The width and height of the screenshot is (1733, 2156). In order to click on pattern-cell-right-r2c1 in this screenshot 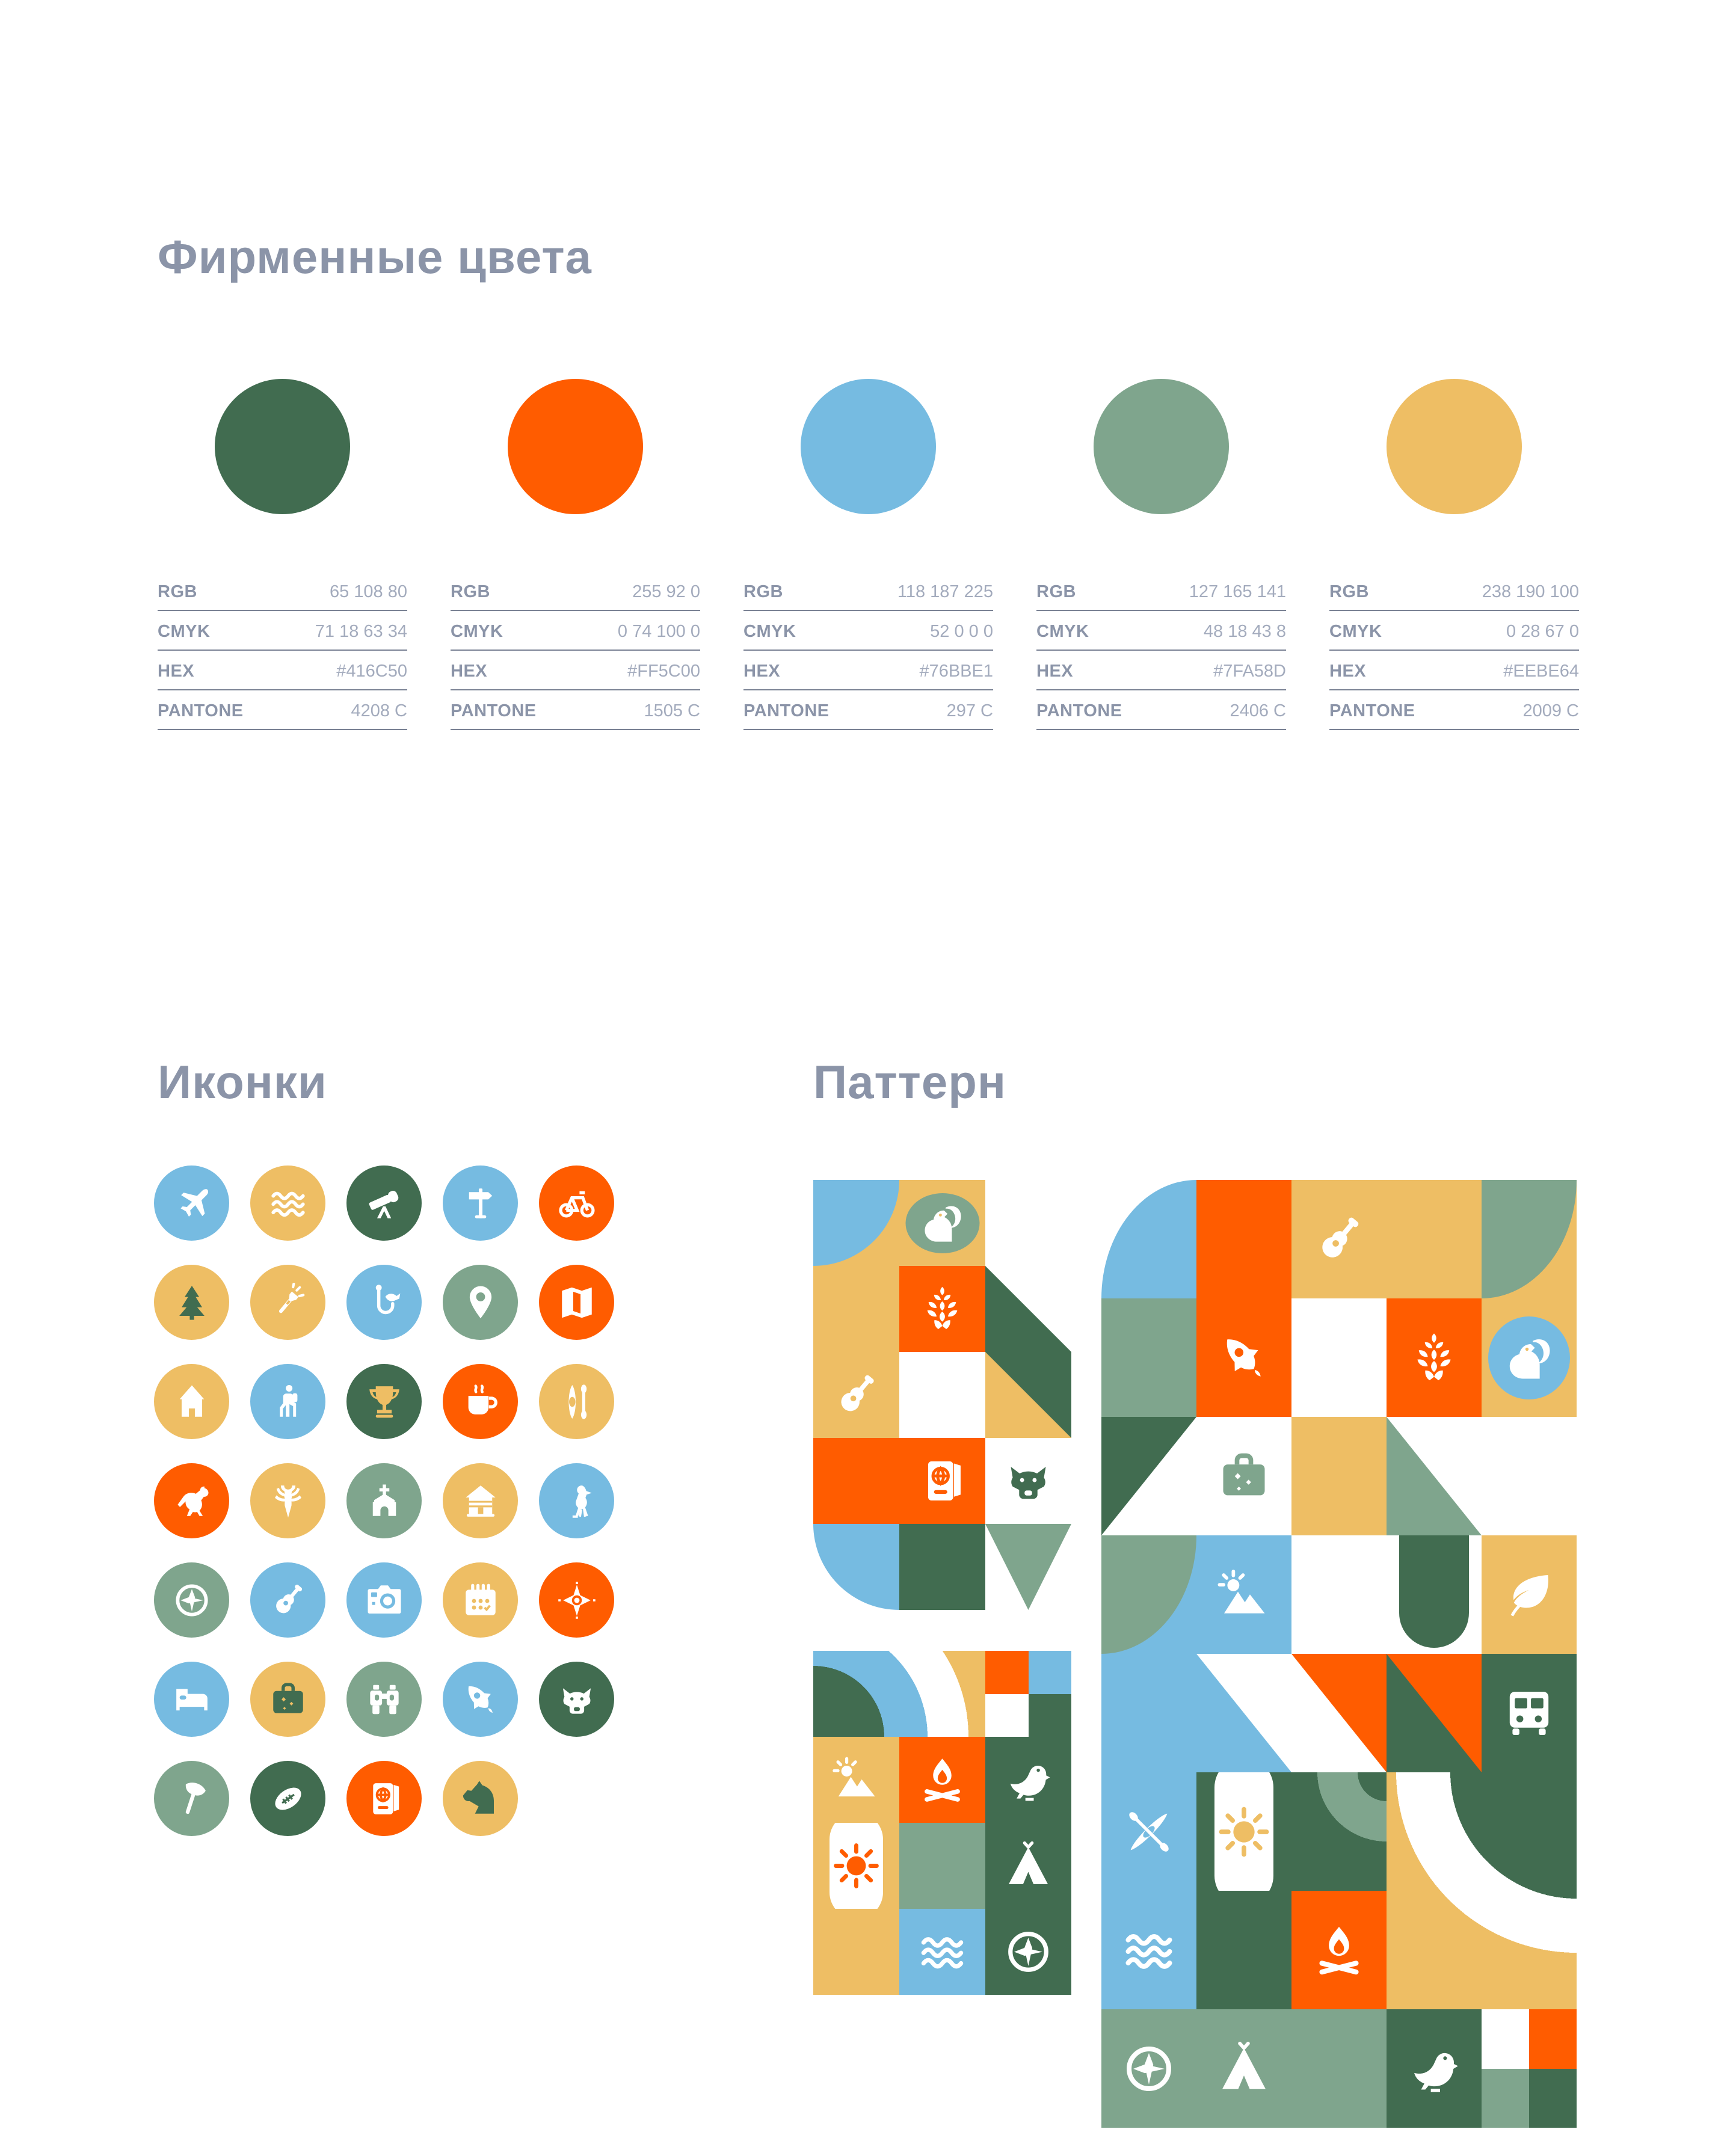, I will do `click(1243, 1476)`.